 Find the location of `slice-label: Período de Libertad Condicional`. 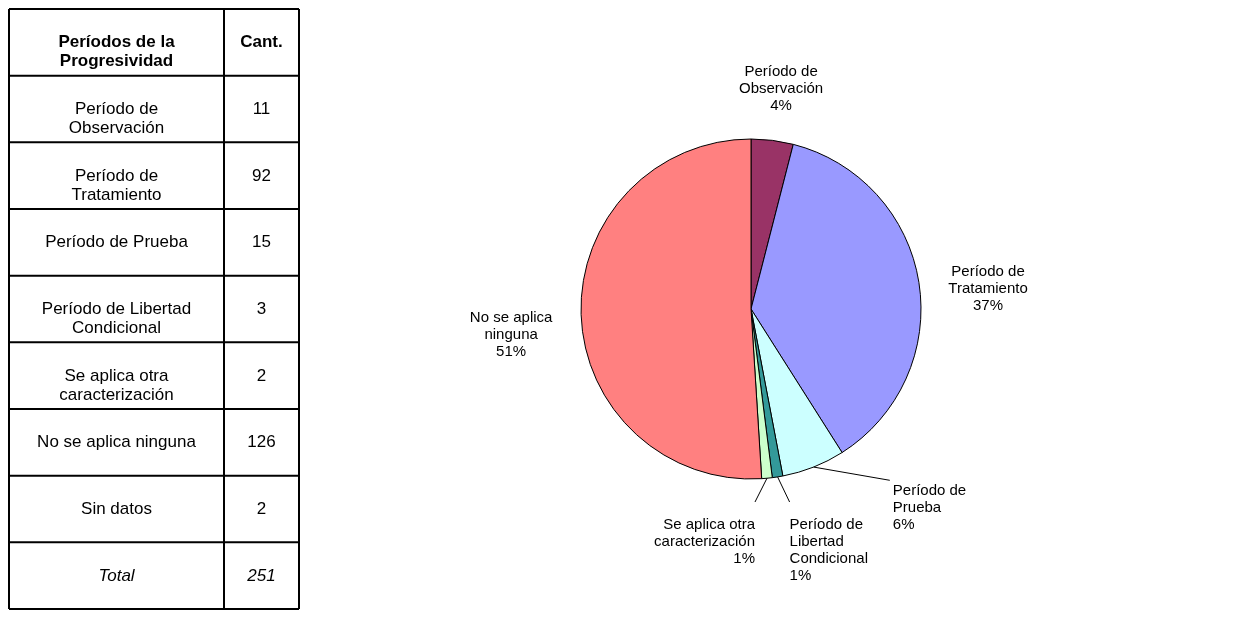

slice-label: Período de Libertad Condicional is located at coordinates (828, 540).